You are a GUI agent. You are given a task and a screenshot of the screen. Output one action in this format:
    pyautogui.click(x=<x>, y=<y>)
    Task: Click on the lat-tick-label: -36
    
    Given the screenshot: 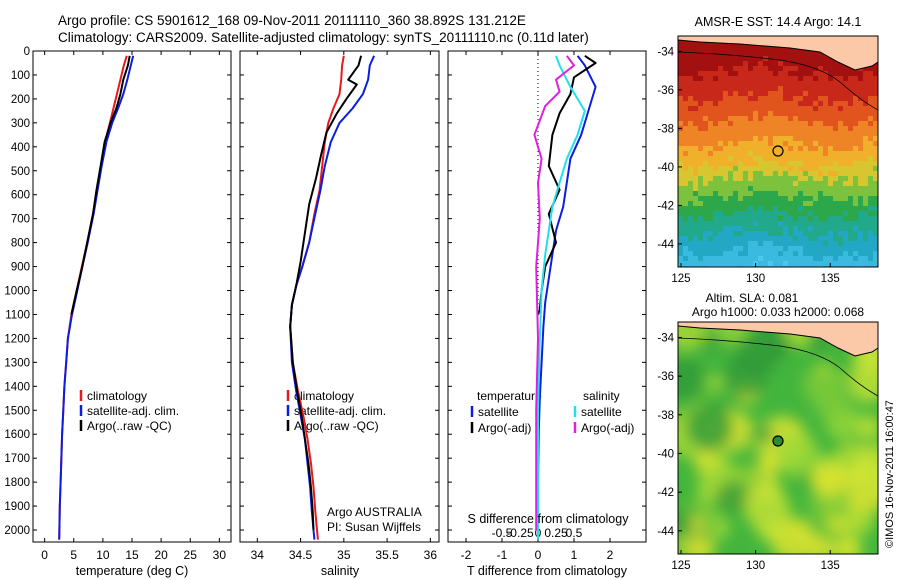 What is the action you would take?
    pyautogui.click(x=665, y=377)
    